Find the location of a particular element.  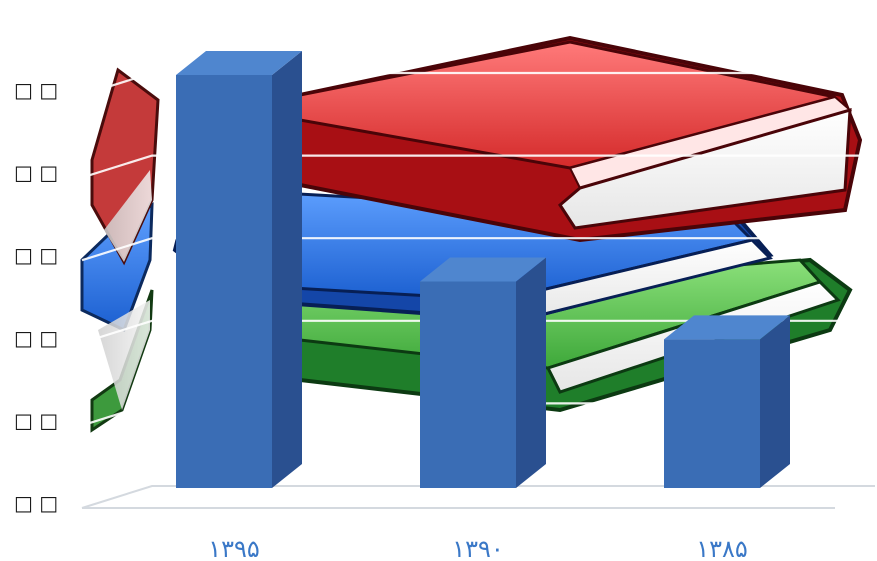

x-tick-label: ۱۳۹۵ is located at coordinates (234, 548).